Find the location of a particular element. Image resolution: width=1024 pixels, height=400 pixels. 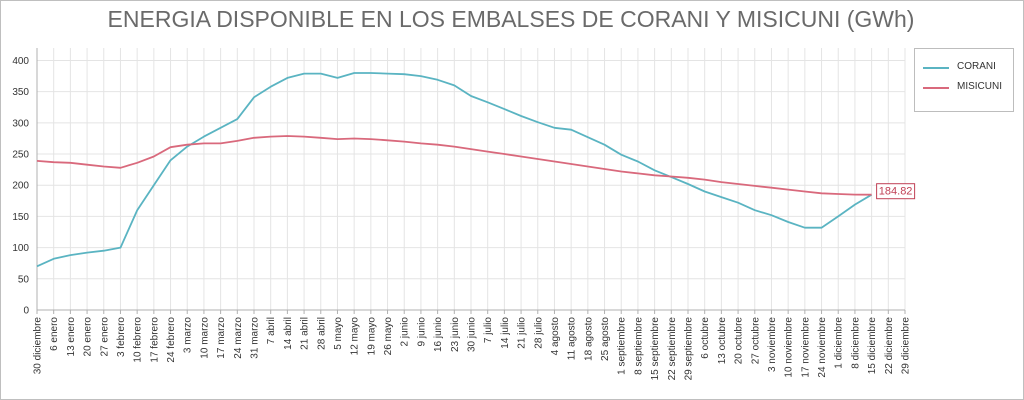

data-label-box is located at coordinates (896, 191).